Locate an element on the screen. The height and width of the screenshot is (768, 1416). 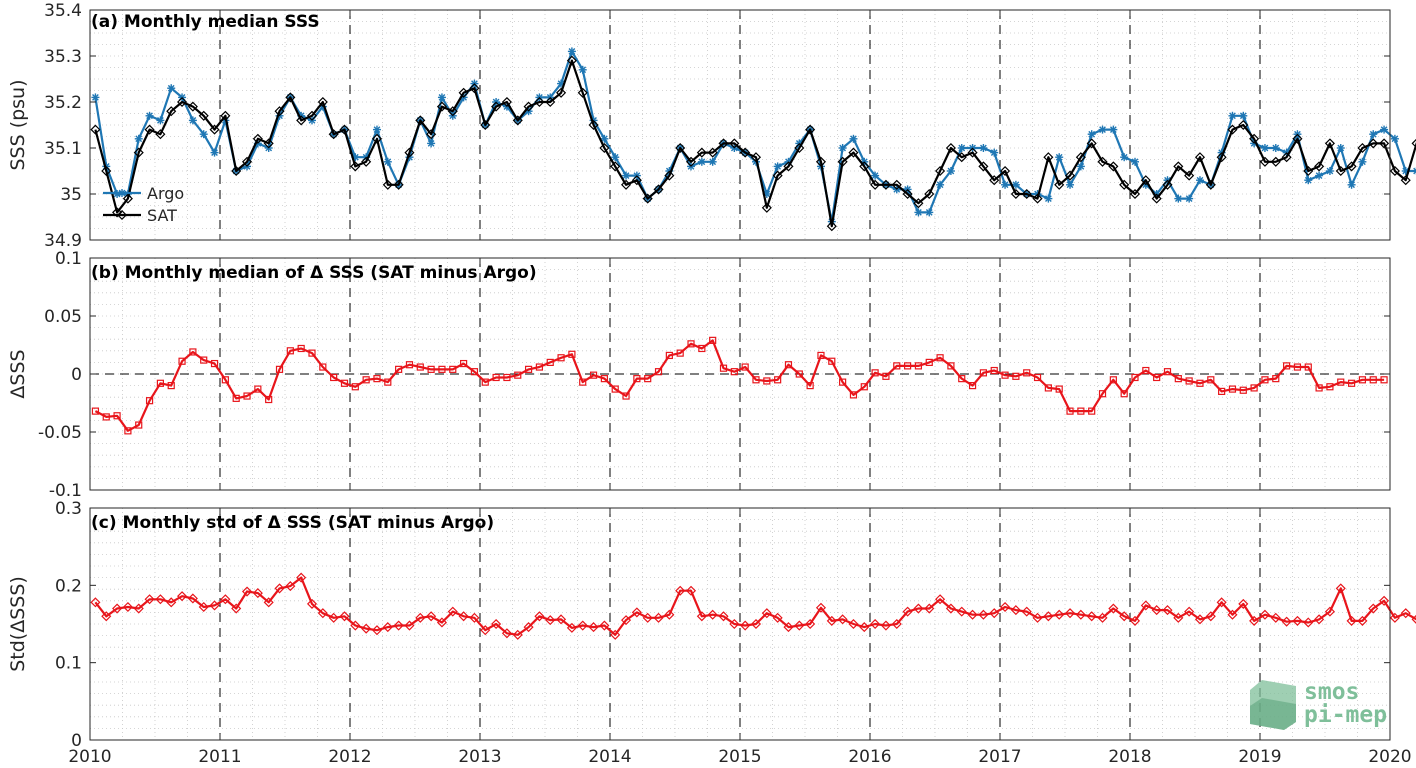
x-tick-label: 2020 is located at coordinates (1389, 757).